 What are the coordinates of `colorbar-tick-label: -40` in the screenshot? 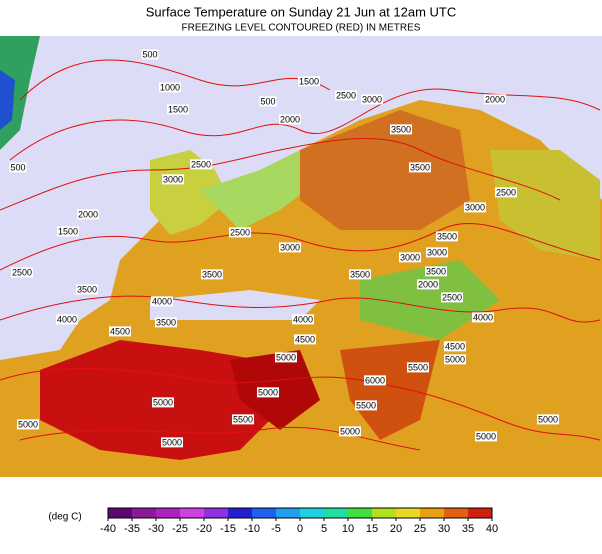 It's located at (108, 529).